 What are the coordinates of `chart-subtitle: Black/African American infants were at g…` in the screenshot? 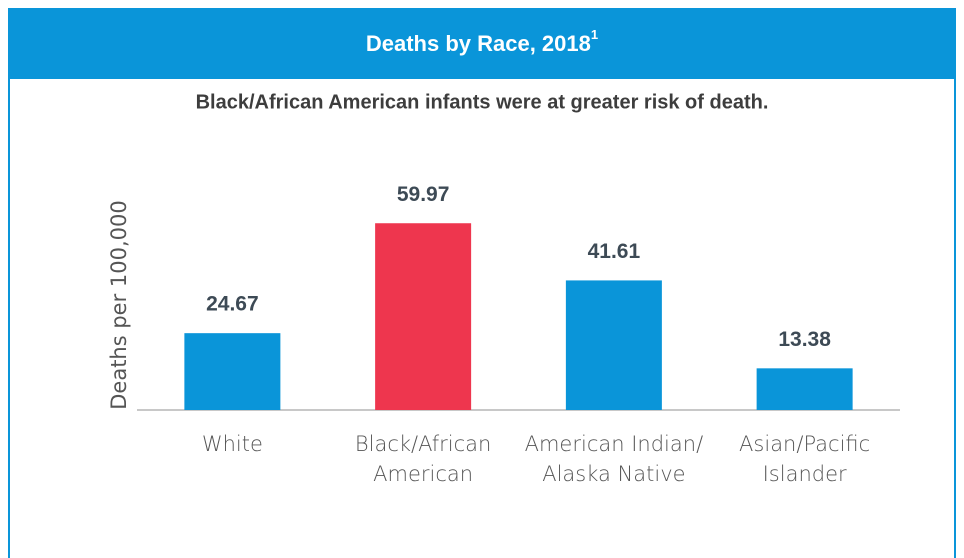 It's located at (482, 102).